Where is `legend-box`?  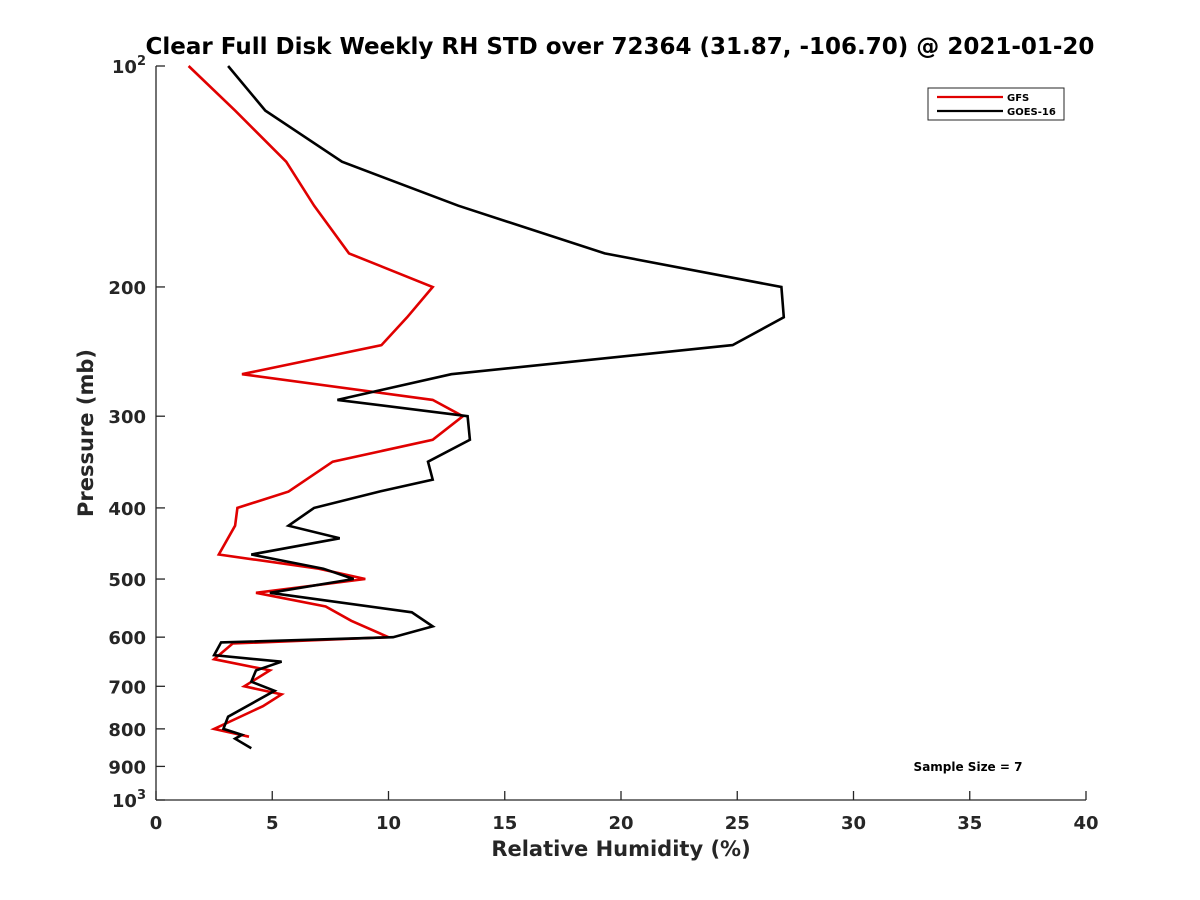 legend-box is located at coordinates (996, 104).